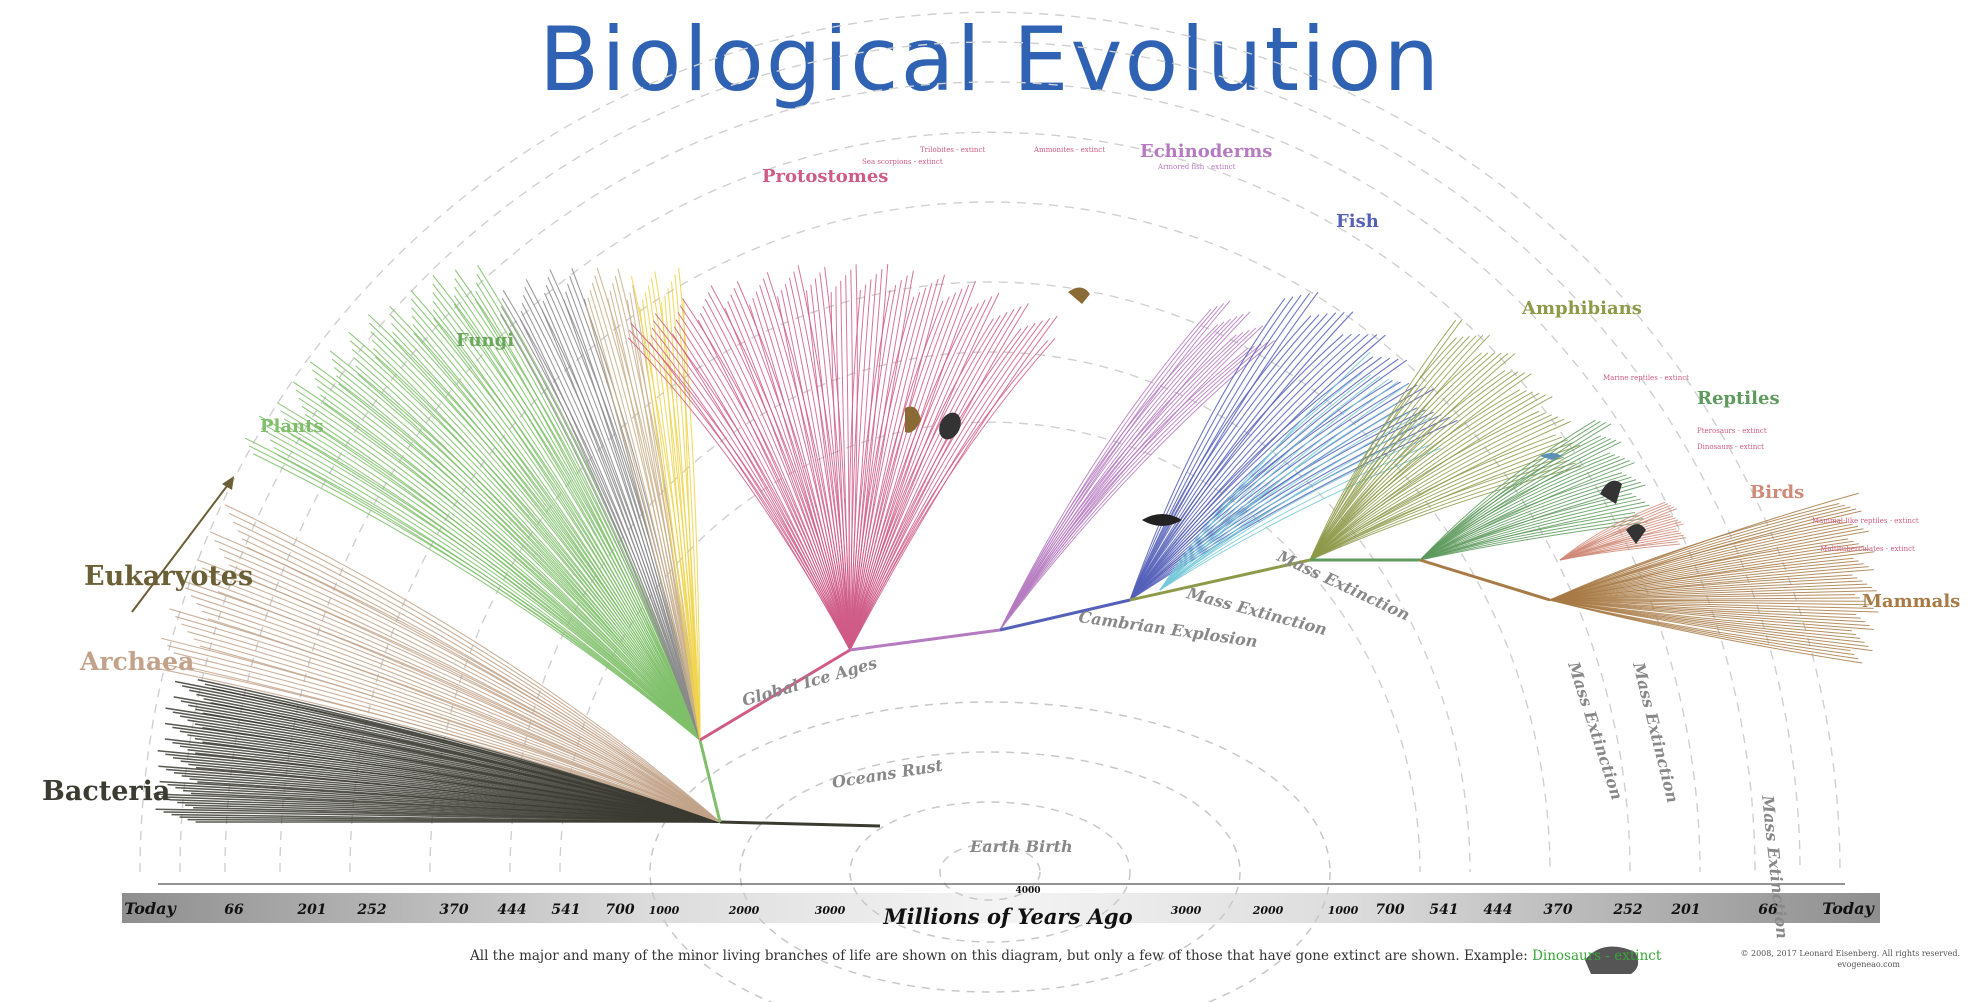 Image resolution: width=1980 pixels, height=1002 pixels. Describe the element at coordinates (990, 872) in the screenshot. I see `era-ring` at that location.